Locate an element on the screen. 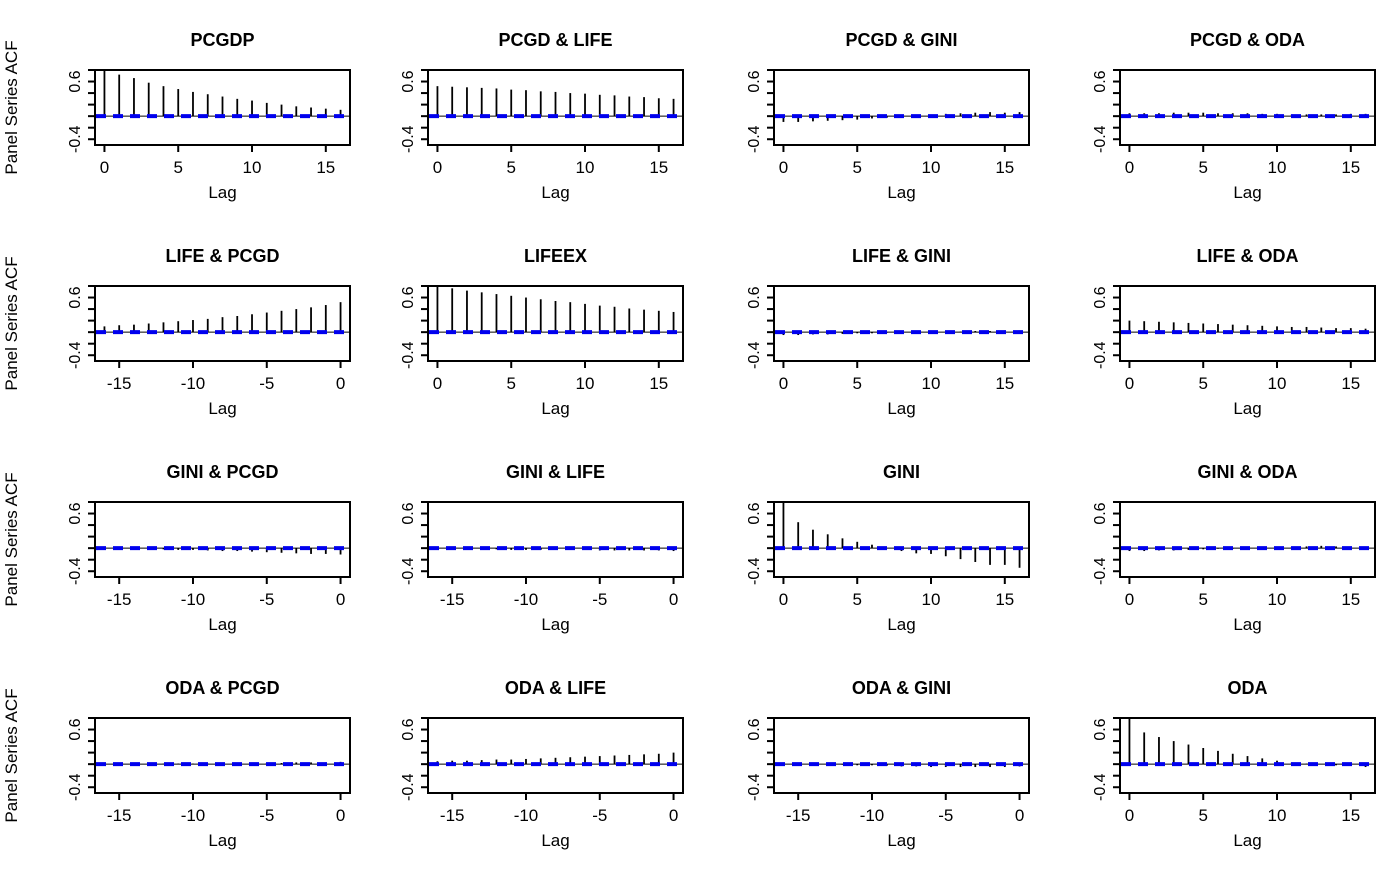  acf-panel-pcgd-life: PCGD & LIFE 0.6 -0.4 0 5 10 15 Lag is located at coordinates (535, 108).